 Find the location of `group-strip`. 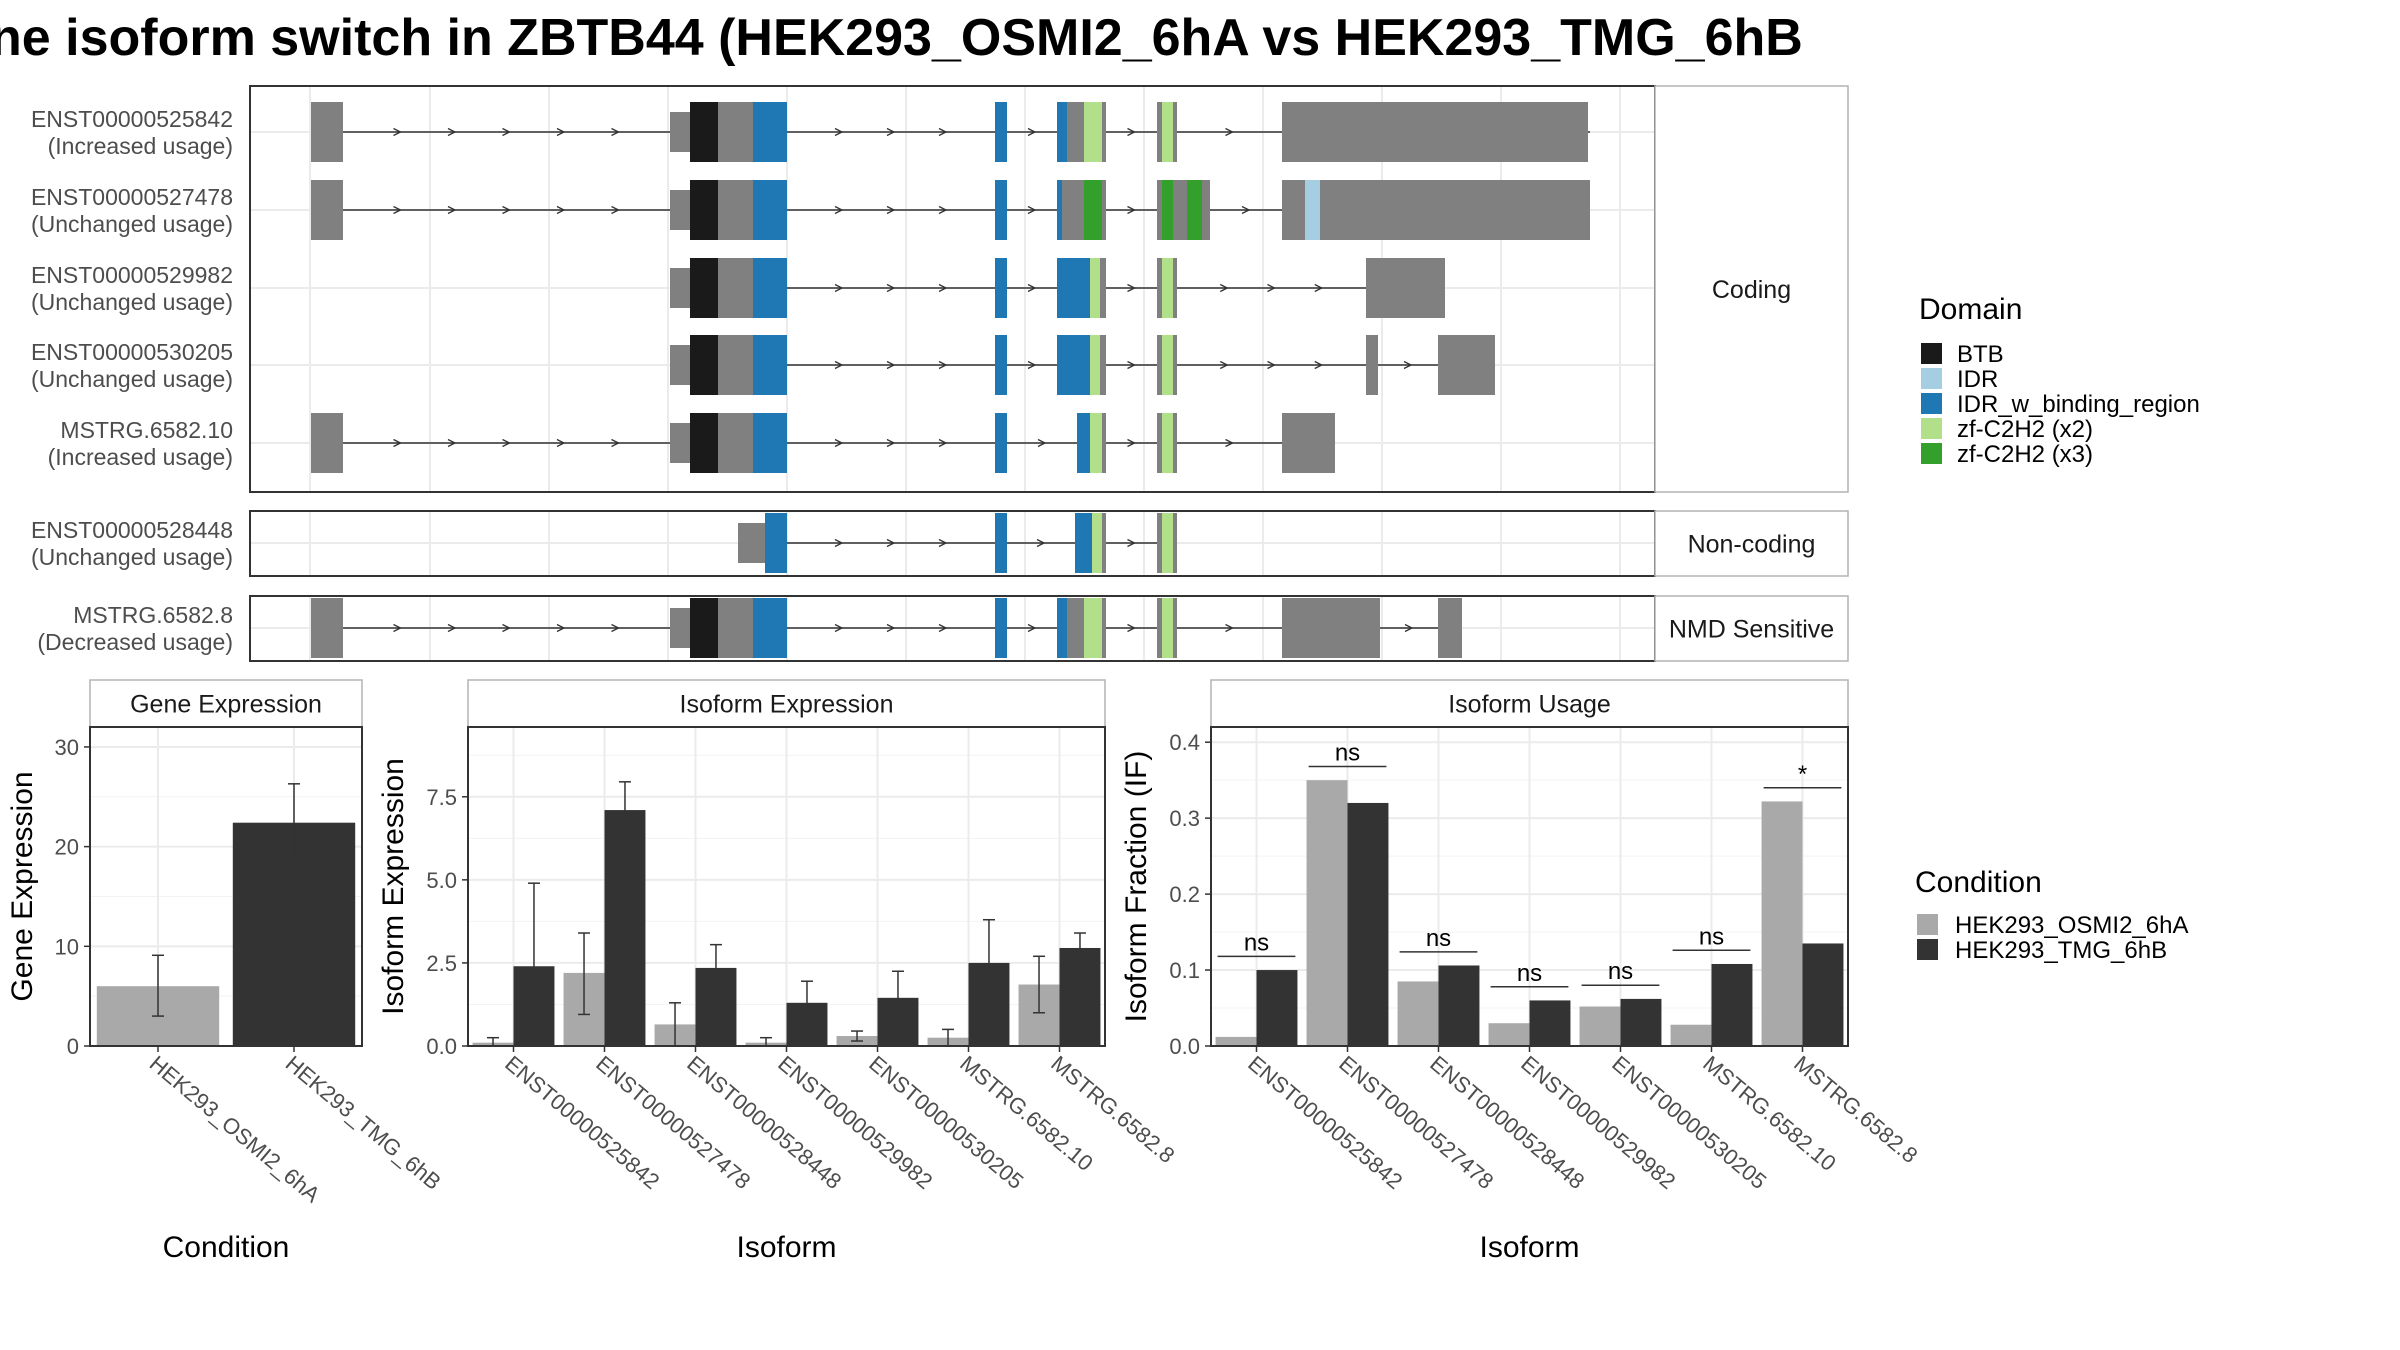

group-strip is located at coordinates (1751, 289).